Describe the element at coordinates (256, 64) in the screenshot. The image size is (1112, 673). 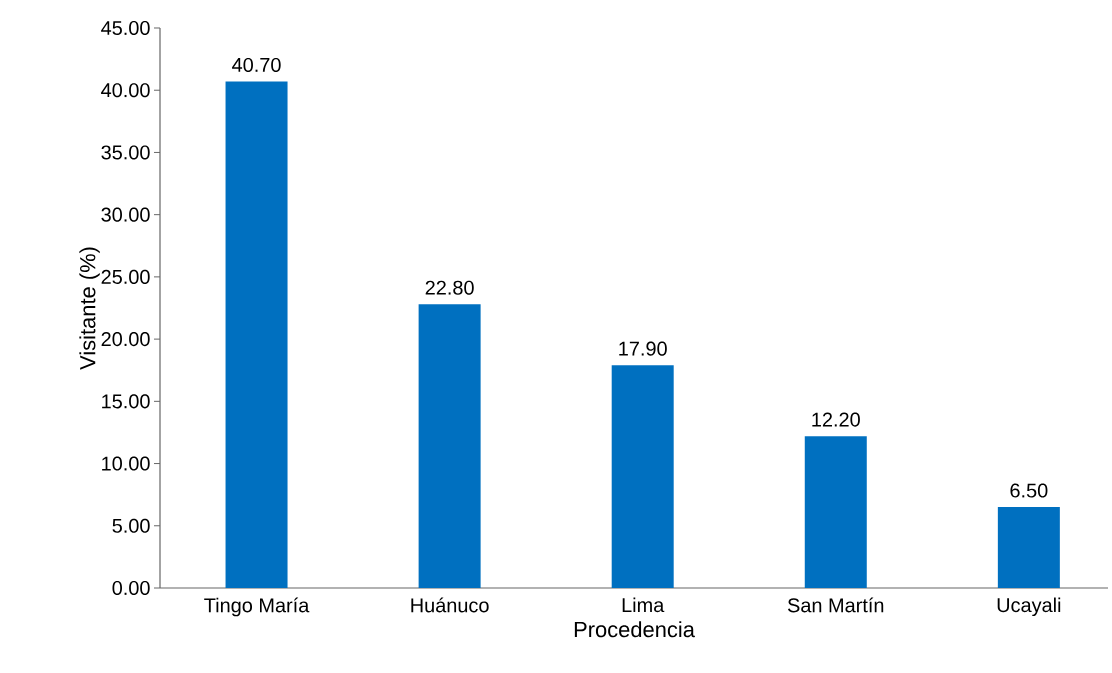
I see `data-label: 40.70` at that location.